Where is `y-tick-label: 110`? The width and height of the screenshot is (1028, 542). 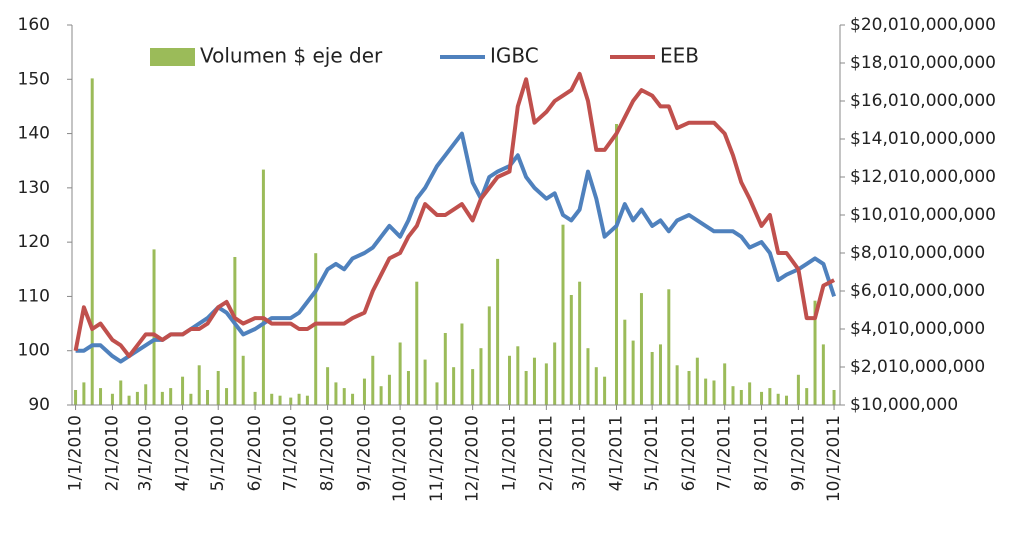 y-tick-label: 110 is located at coordinates (34, 296).